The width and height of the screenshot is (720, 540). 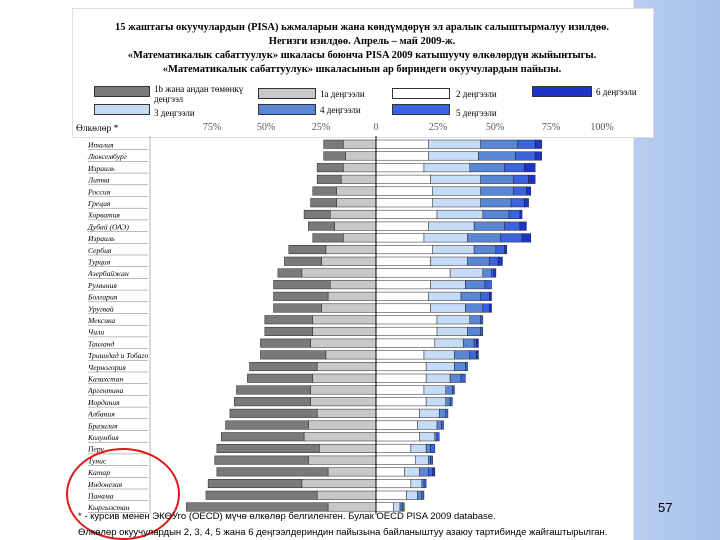 I want to click on x-tick-label: 50%, so click(x=266, y=127).